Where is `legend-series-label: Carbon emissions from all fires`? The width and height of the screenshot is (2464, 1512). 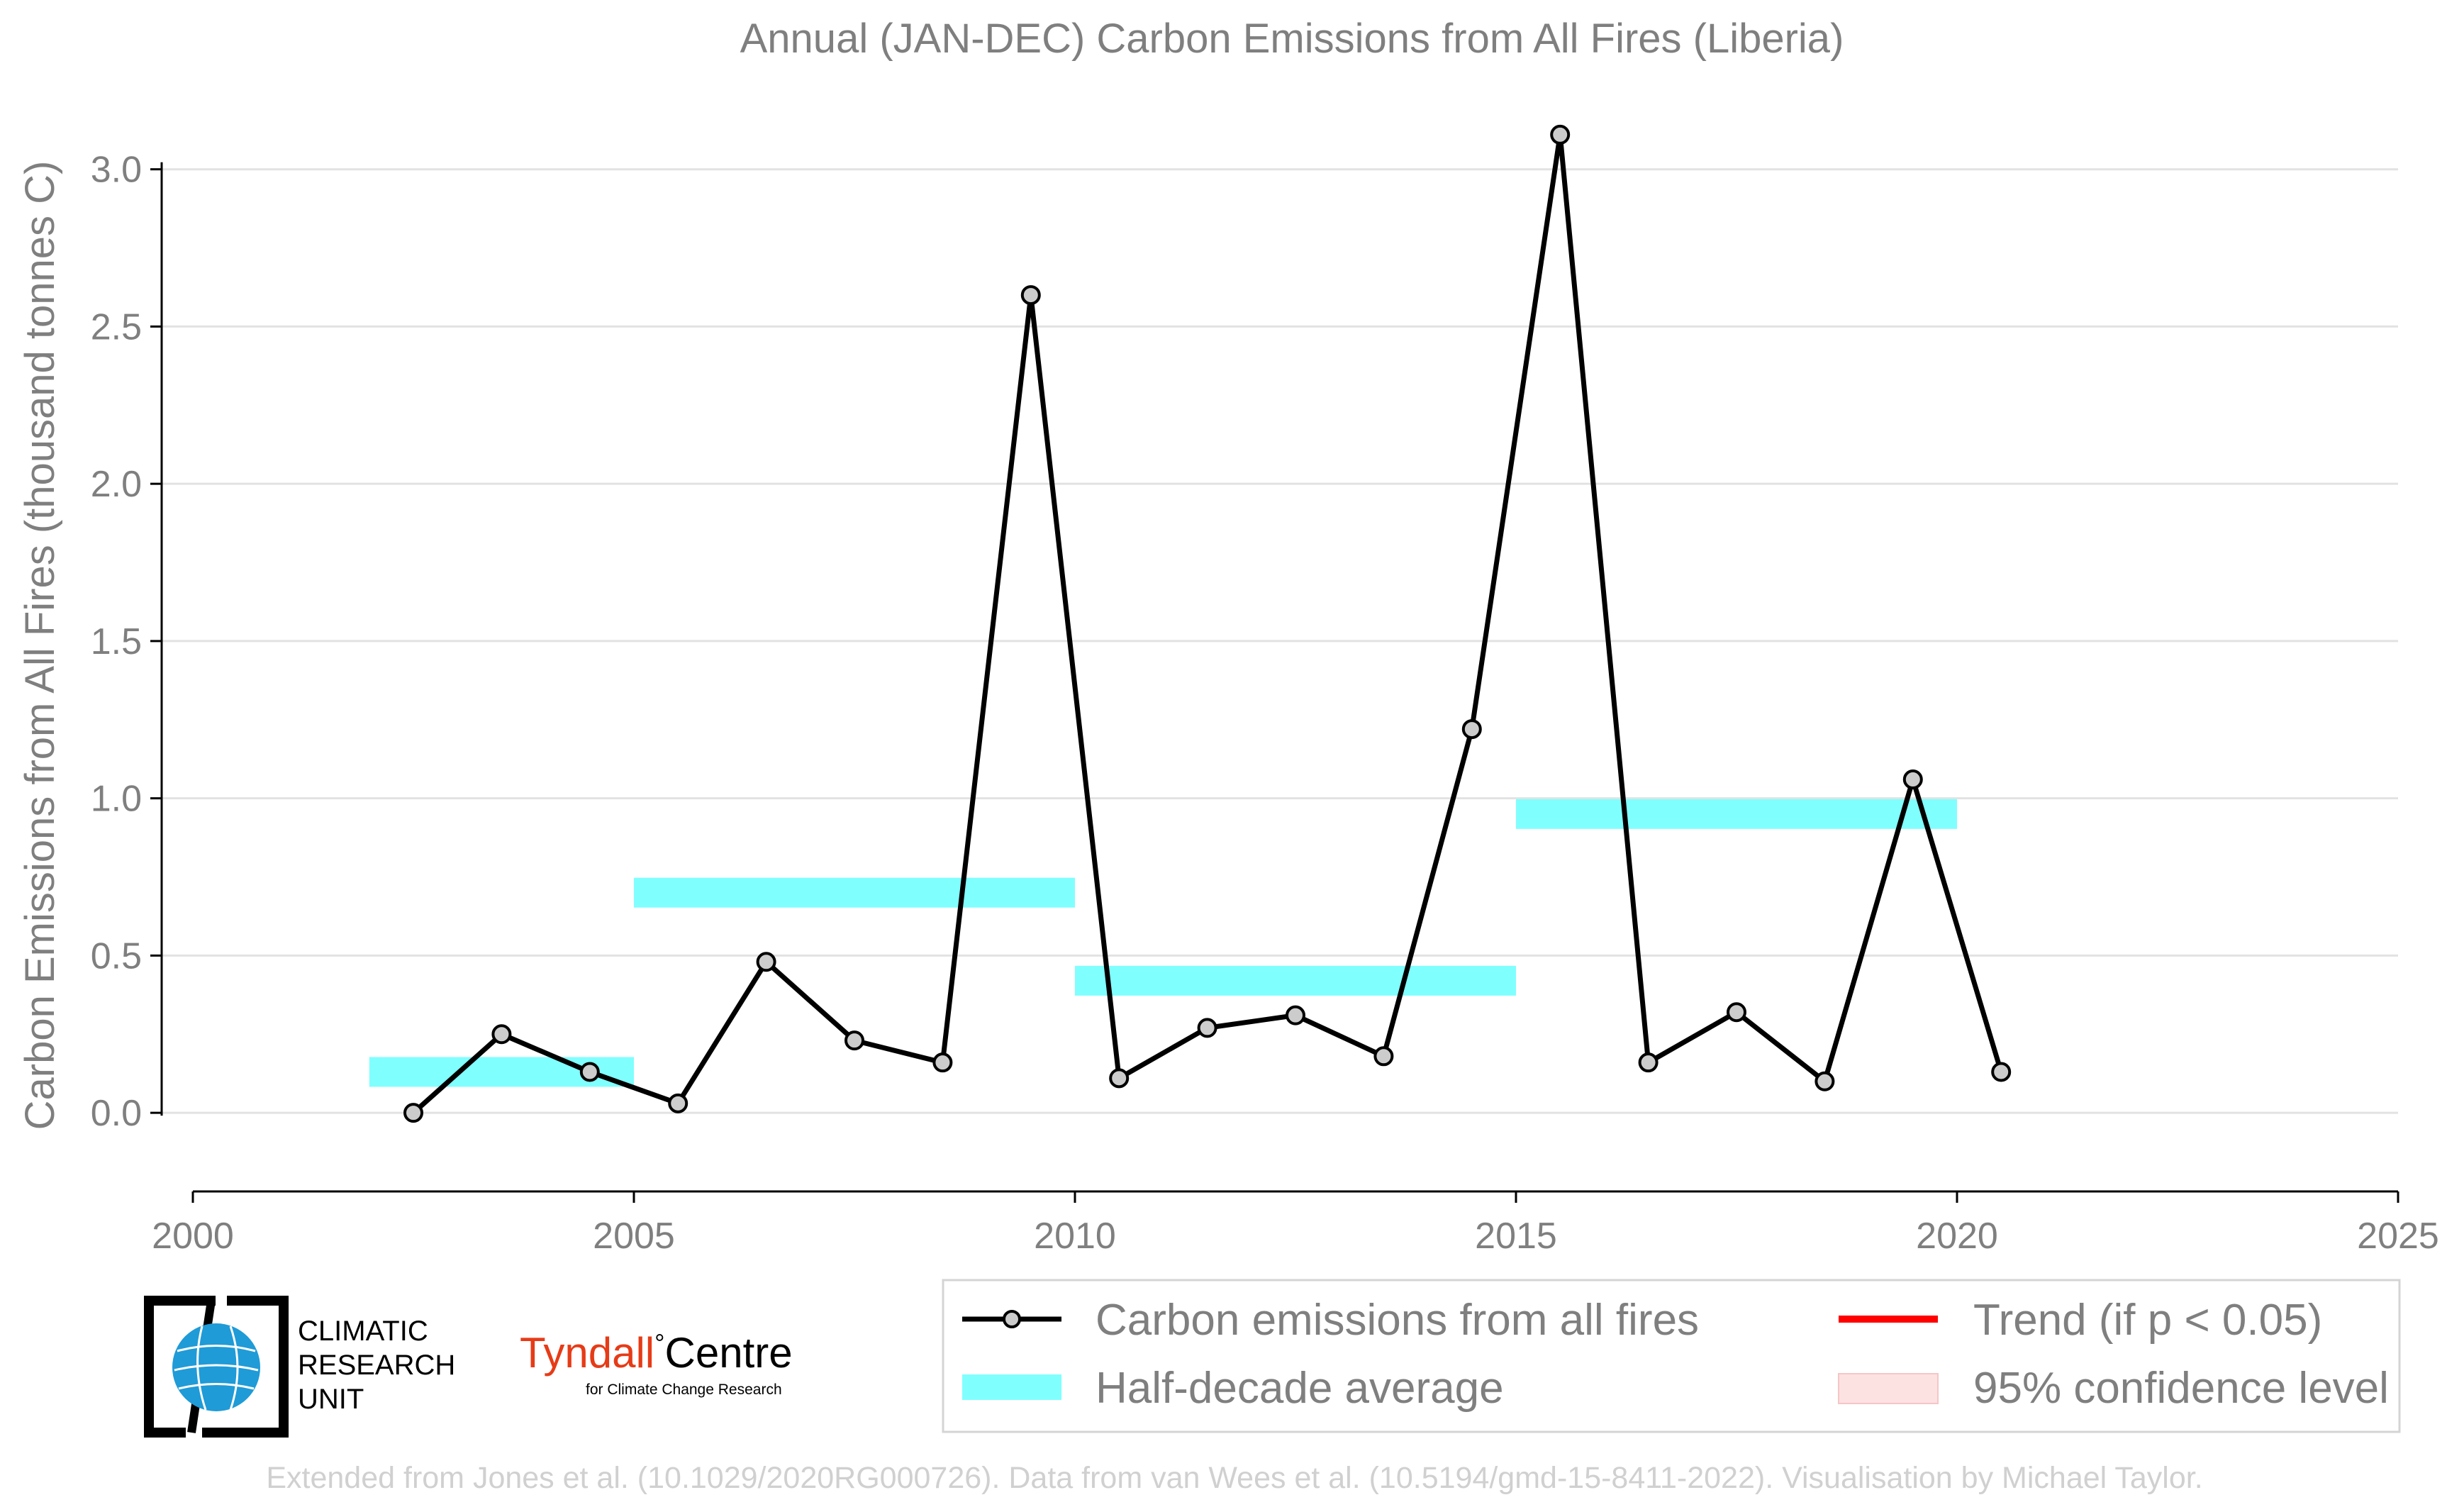 legend-series-label: Carbon emissions from all fires is located at coordinates (1397, 1320).